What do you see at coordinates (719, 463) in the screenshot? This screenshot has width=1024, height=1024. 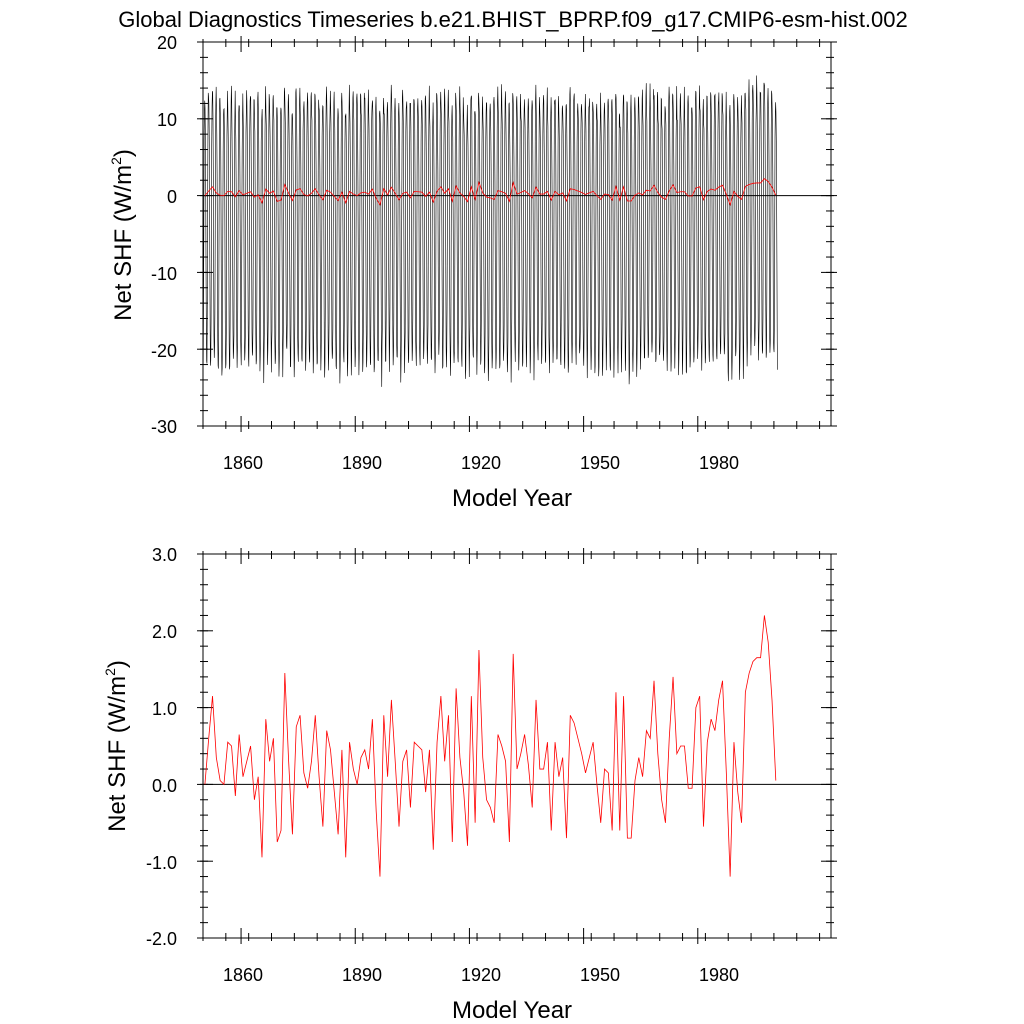 I see `top-xtick-label-1980: 1980` at bounding box center [719, 463].